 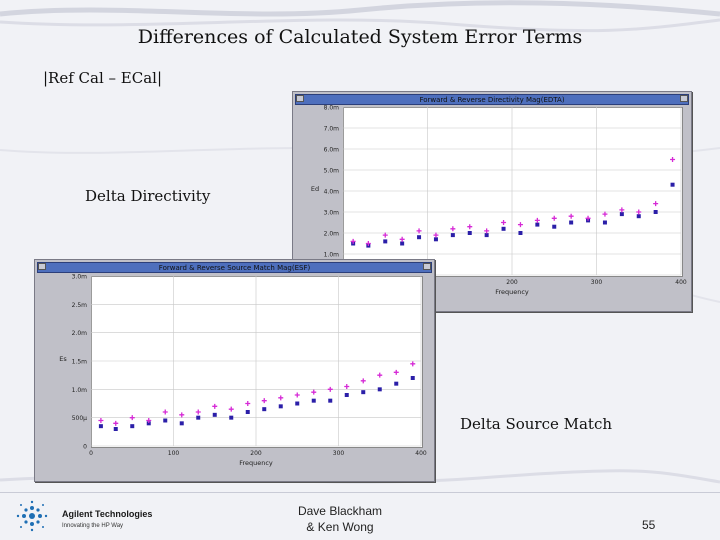 What do you see at coordinates (340, 527) in the screenshot?
I see `footer-author-line2: & Ken Wong` at bounding box center [340, 527].